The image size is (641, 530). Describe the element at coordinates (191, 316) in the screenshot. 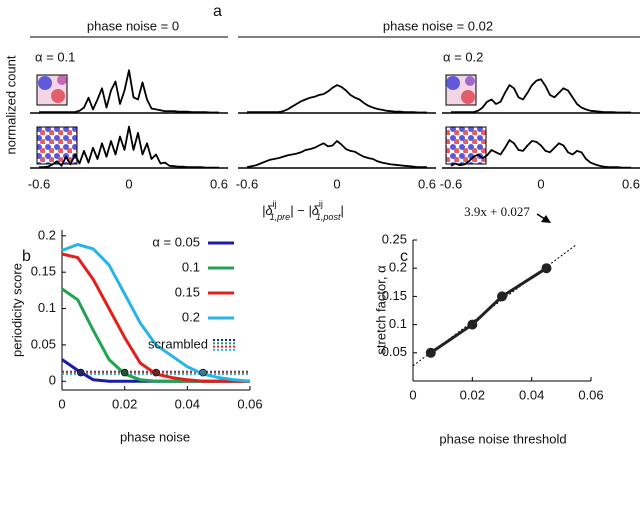

I see `legend-label: 0.2` at that location.